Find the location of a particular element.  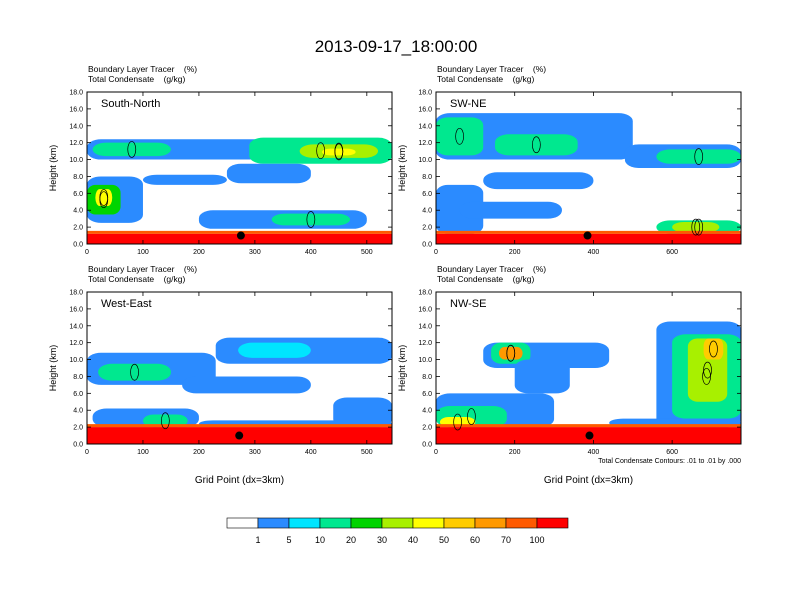

tracer-field is located at coordinates (239, 390).